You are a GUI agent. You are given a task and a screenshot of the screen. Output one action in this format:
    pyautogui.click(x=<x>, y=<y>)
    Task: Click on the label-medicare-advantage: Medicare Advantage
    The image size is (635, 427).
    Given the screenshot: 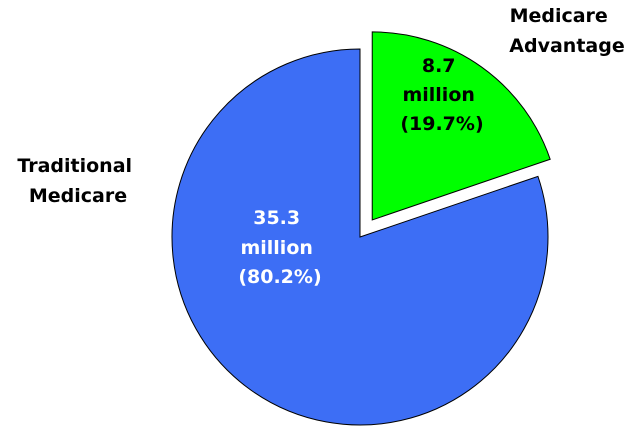 What is the action you would take?
    pyautogui.click(x=566, y=31)
    